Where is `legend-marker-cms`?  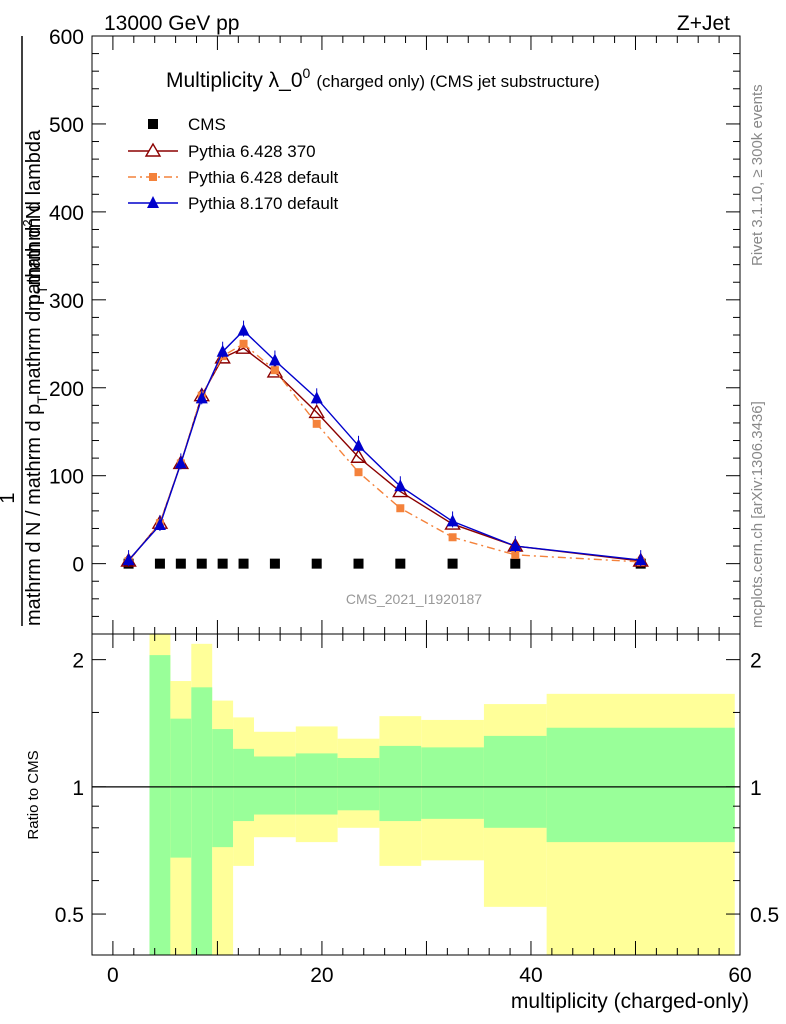 legend-marker-cms is located at coordinates (153, 124).